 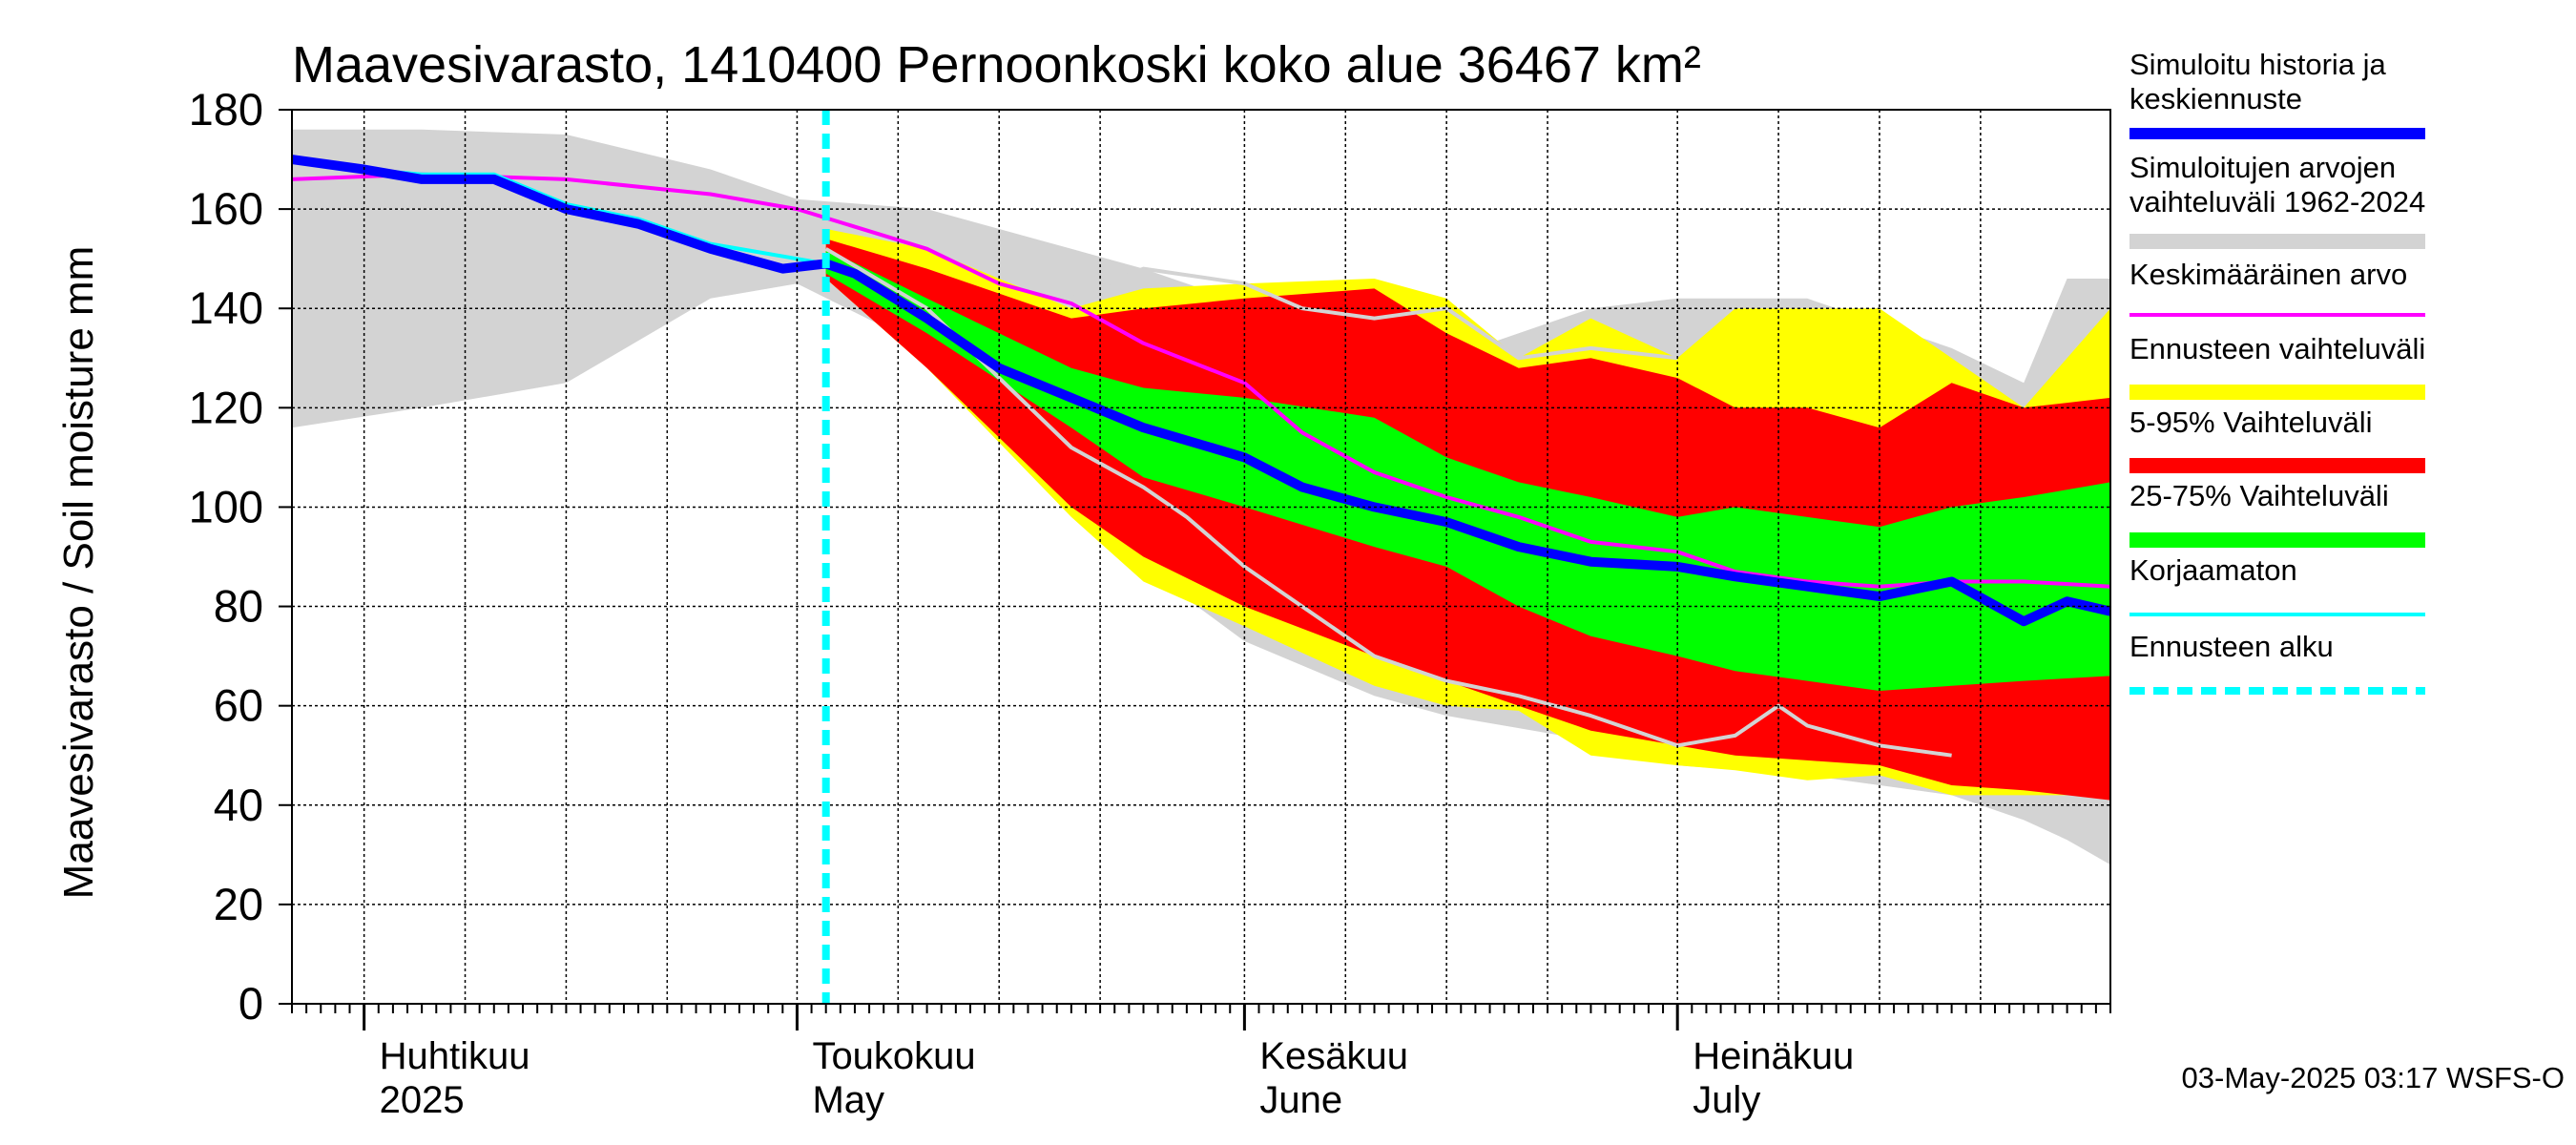 What do you see at coordinates (2258, 82) in the screenshot?
I see `legend-label: Simuloitu historia ja keskiennuste` at bounding box center [2258, 82].